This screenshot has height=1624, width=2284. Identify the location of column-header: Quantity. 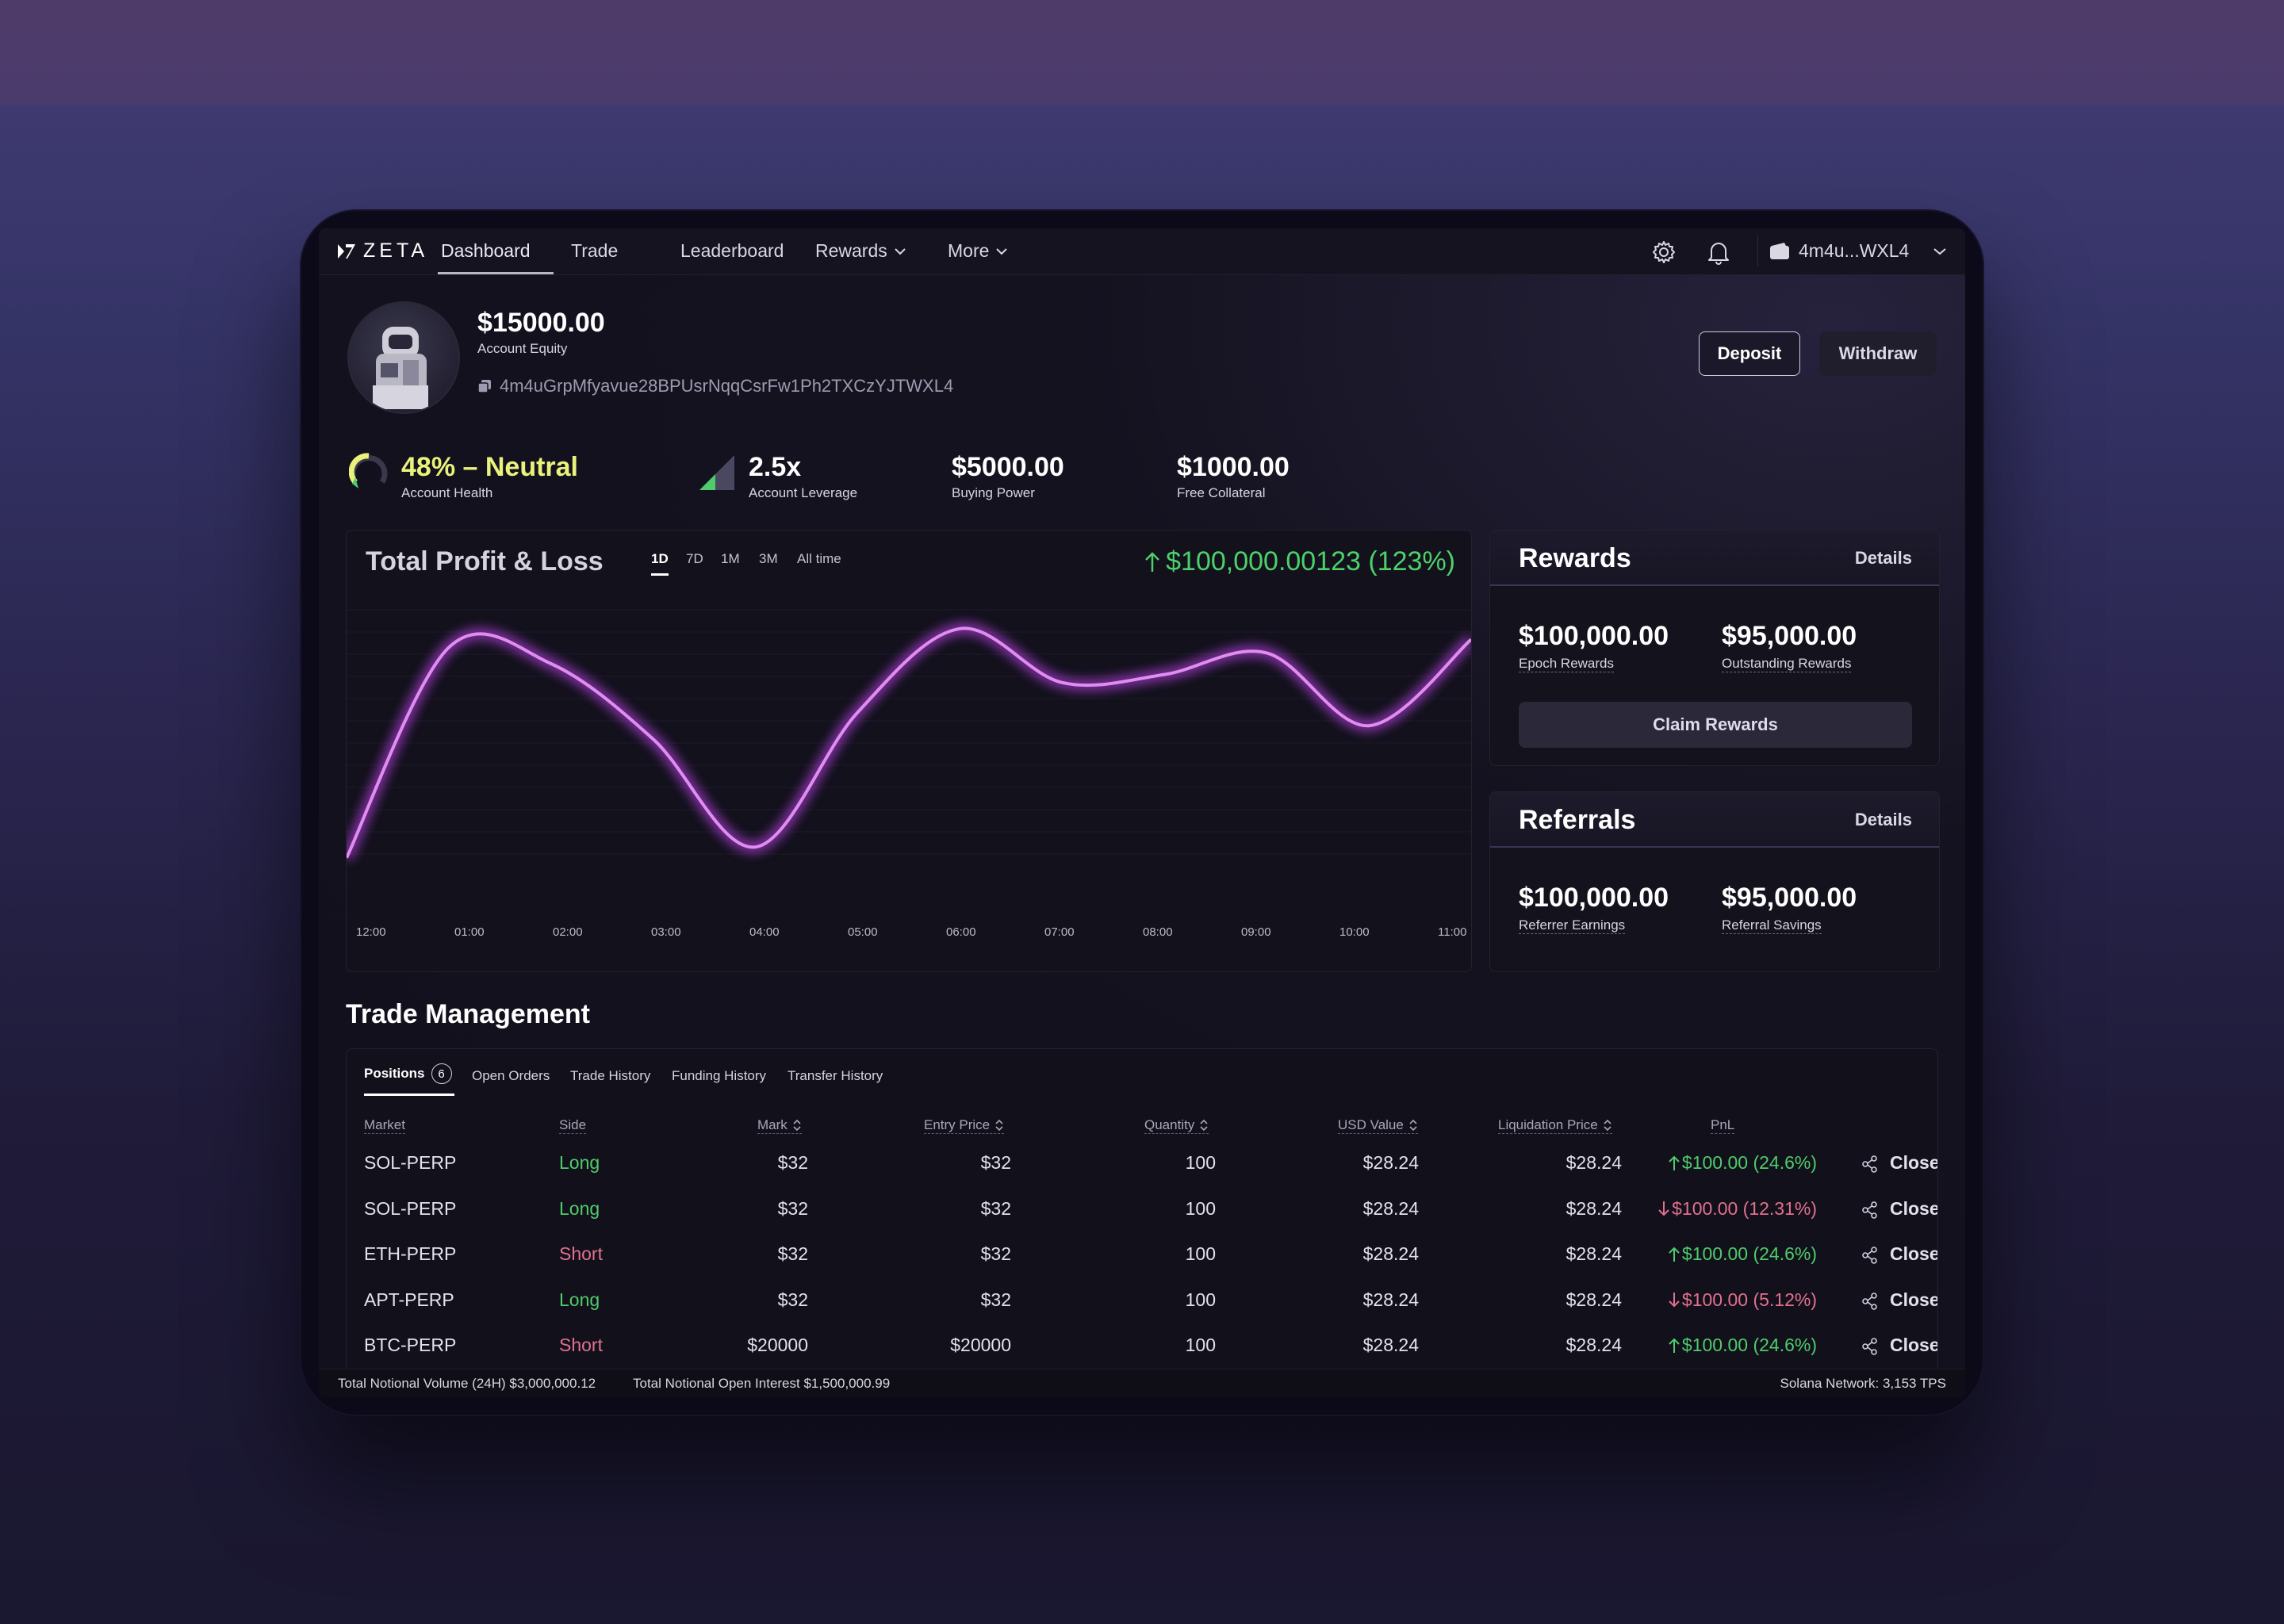
(1176, 1125).